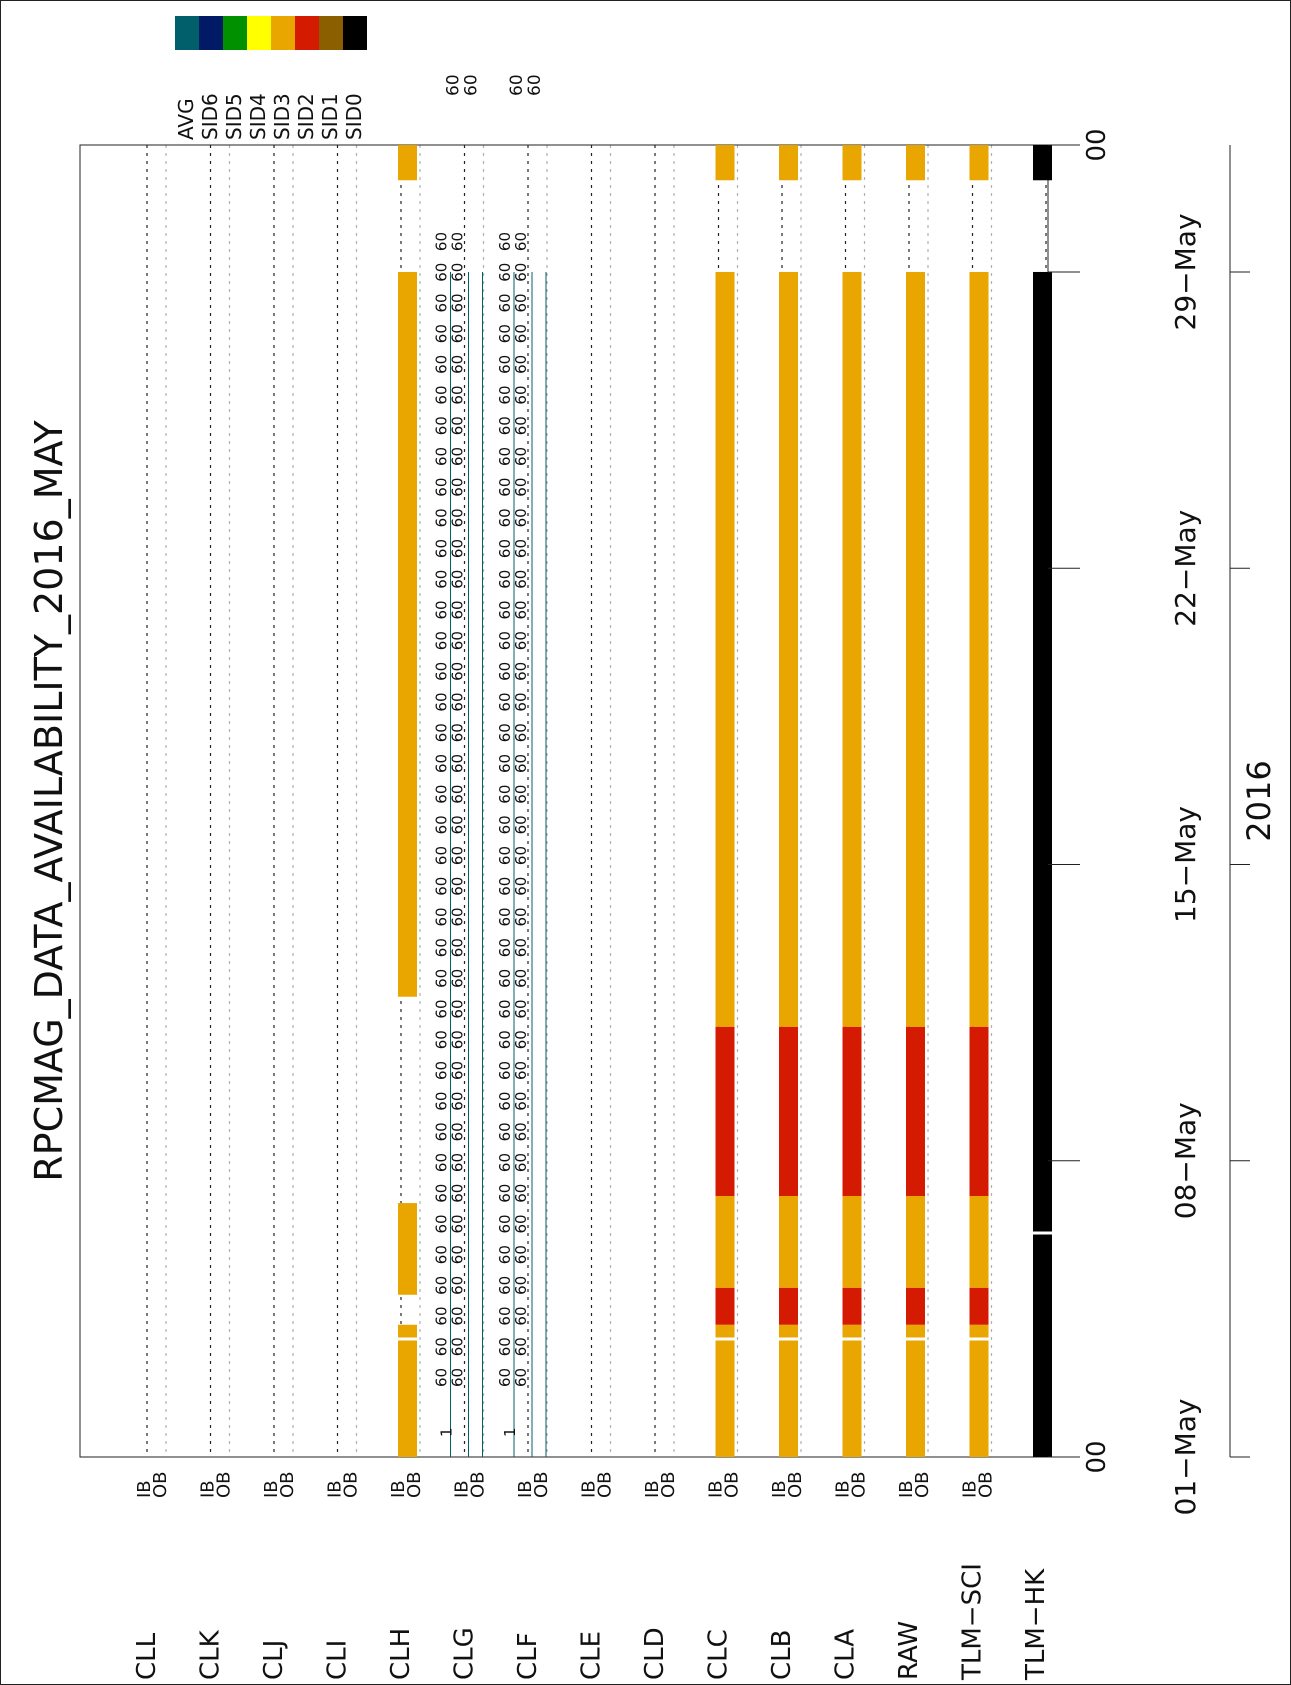 The width and height of the screenshot is (1291, 1685). What do you see at coordinates (283, 33) in the screenshot?
I see `legend-swatch-sid3` at bounding box center [283, 33].